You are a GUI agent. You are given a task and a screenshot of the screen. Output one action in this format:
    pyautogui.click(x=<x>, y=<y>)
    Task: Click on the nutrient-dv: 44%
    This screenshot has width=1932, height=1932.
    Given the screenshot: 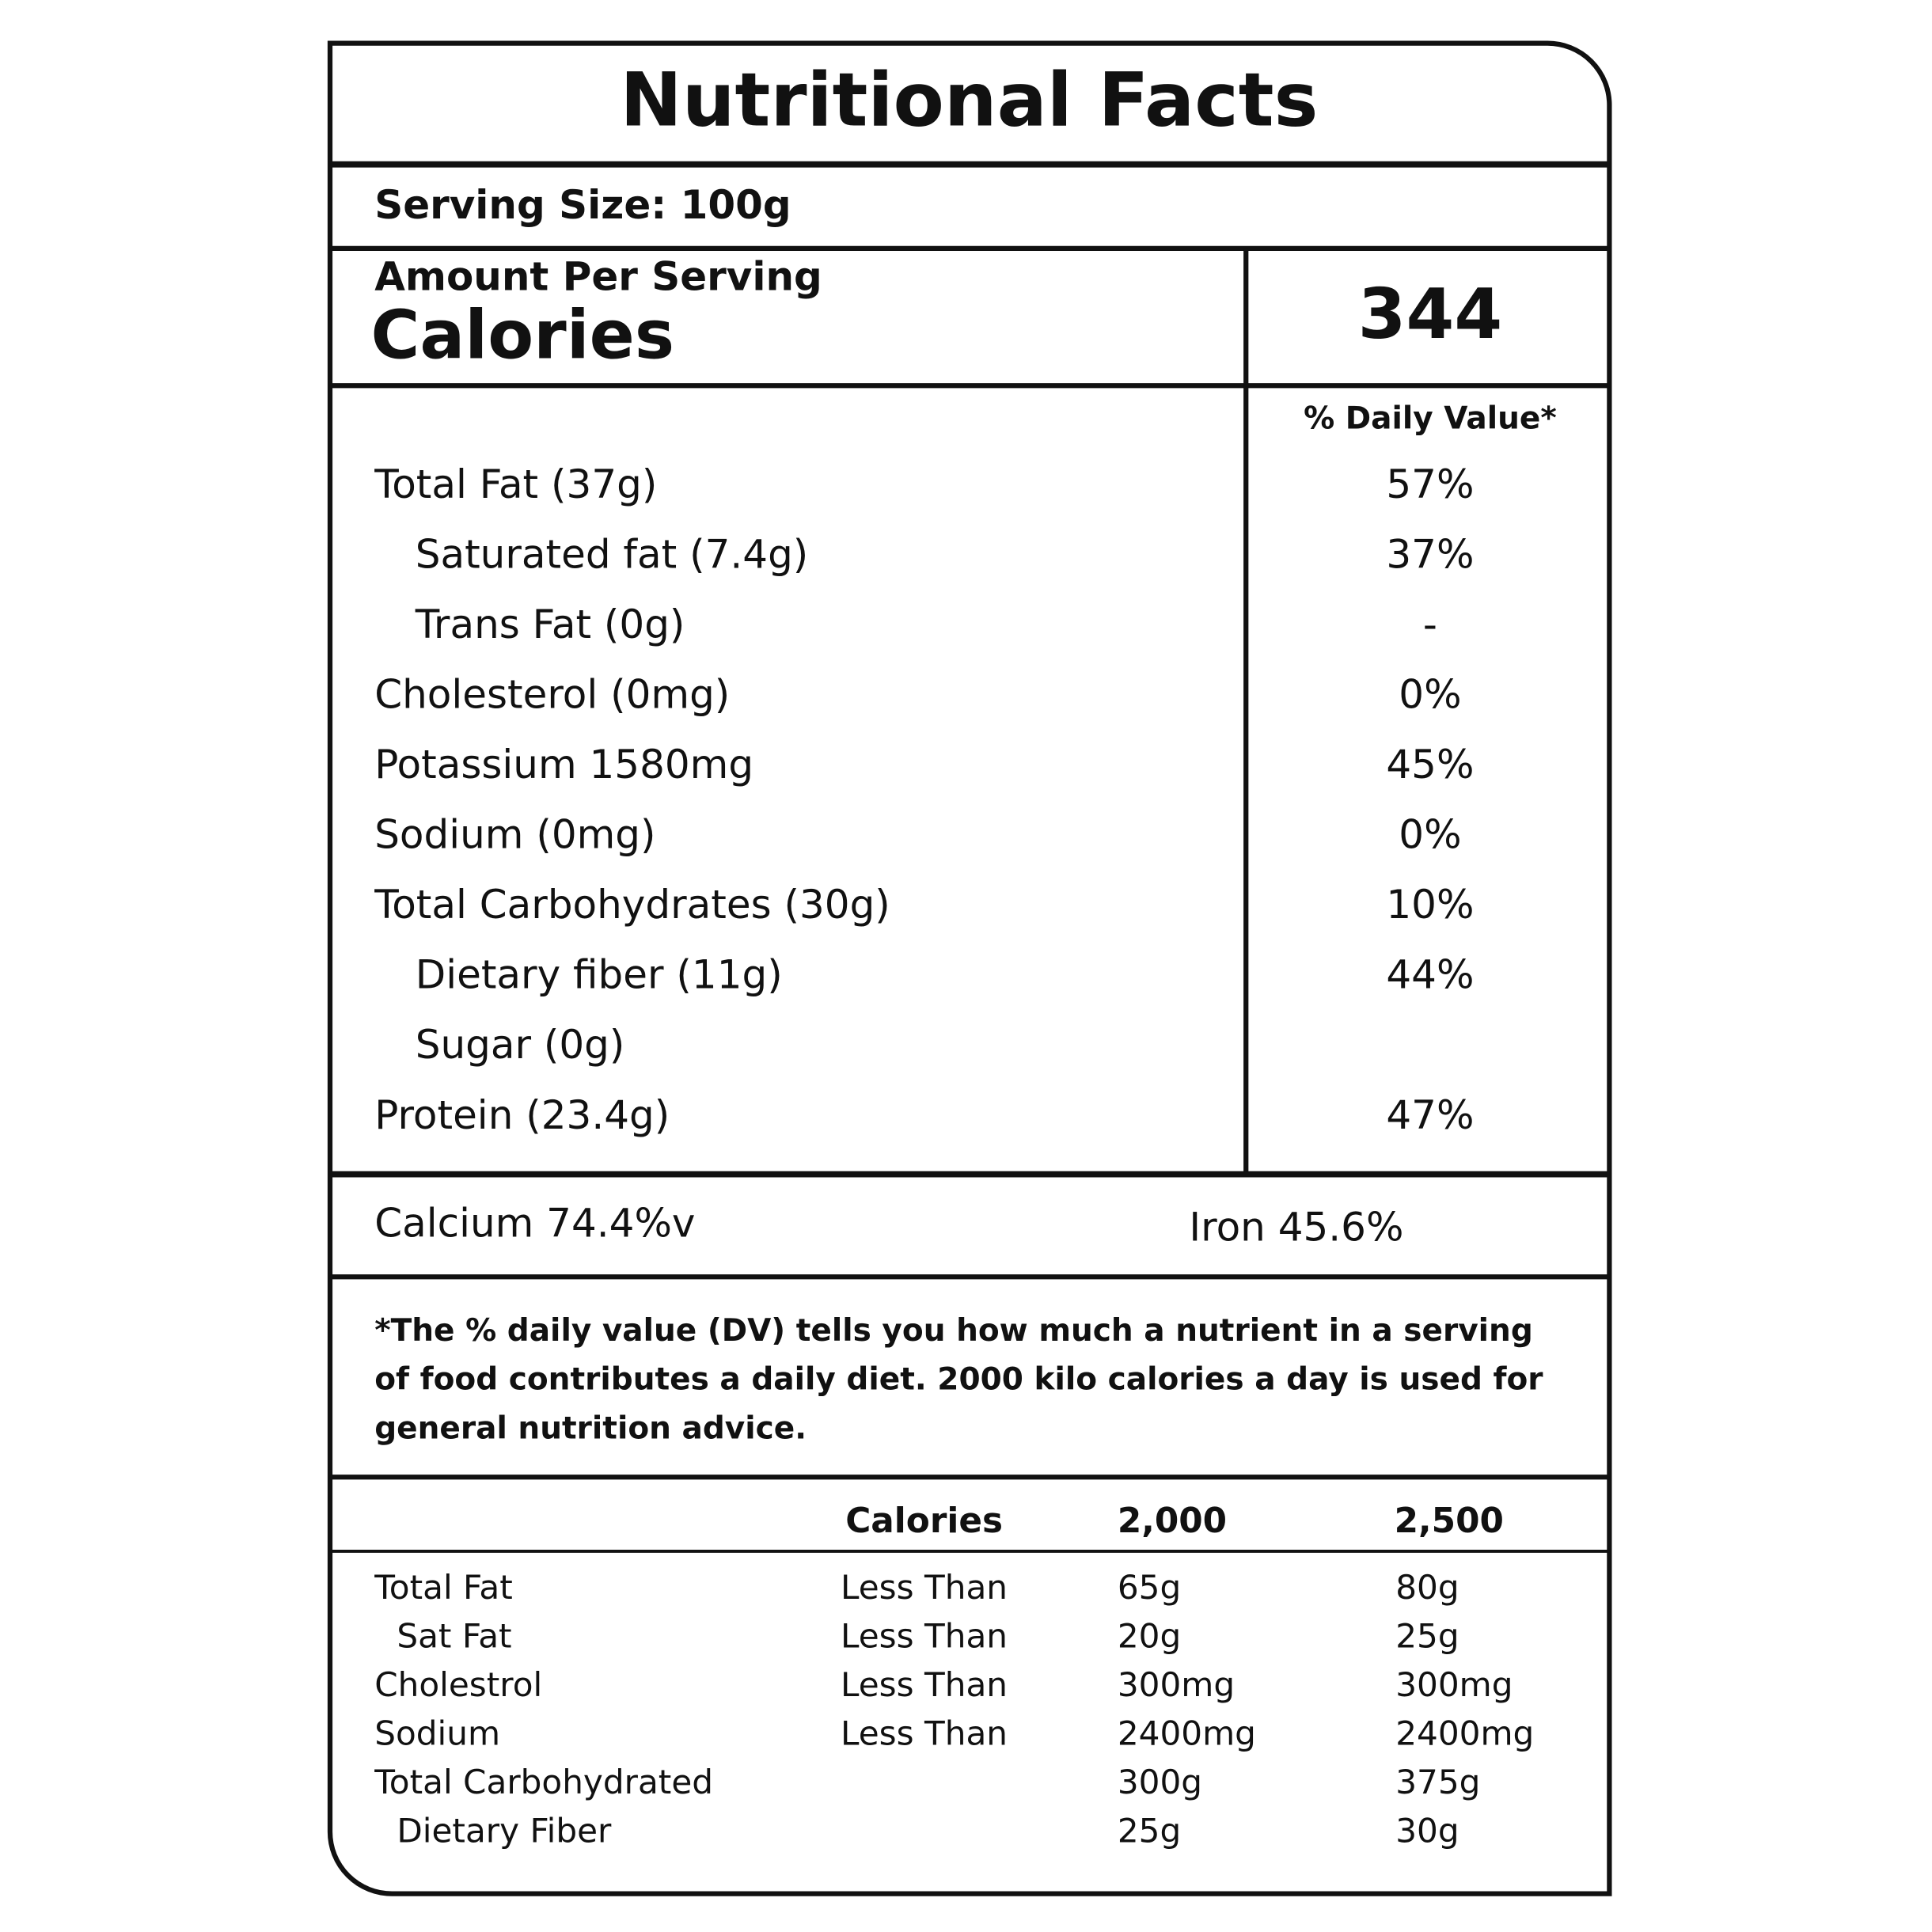 What is the action you would take?
    pyautogui.click(x=1430, y=975)
    